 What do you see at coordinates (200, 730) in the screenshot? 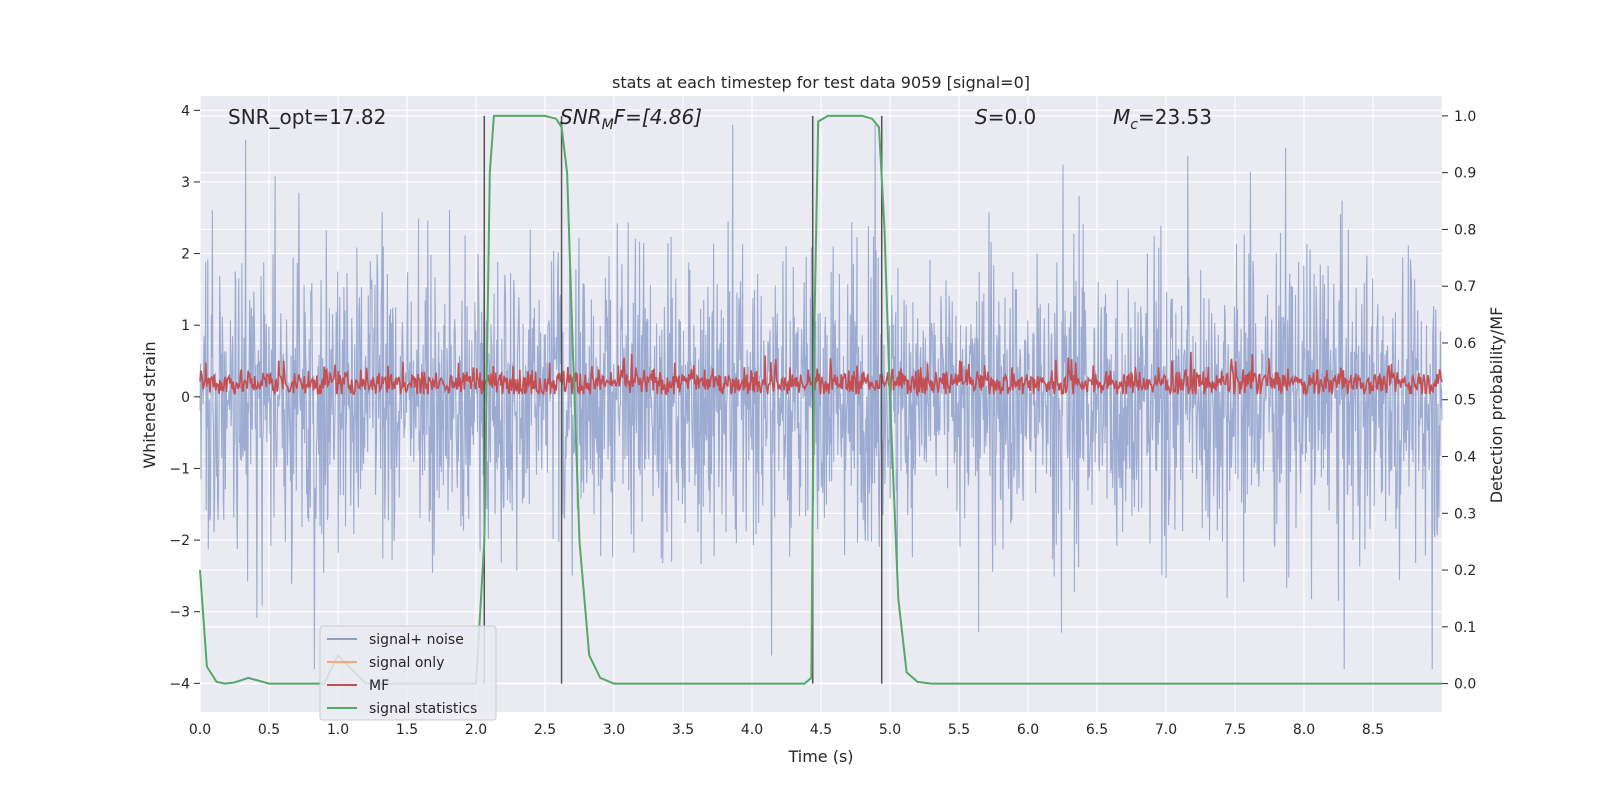
I see `x-tick-label: 0.0` at bounding box center [200, 730].